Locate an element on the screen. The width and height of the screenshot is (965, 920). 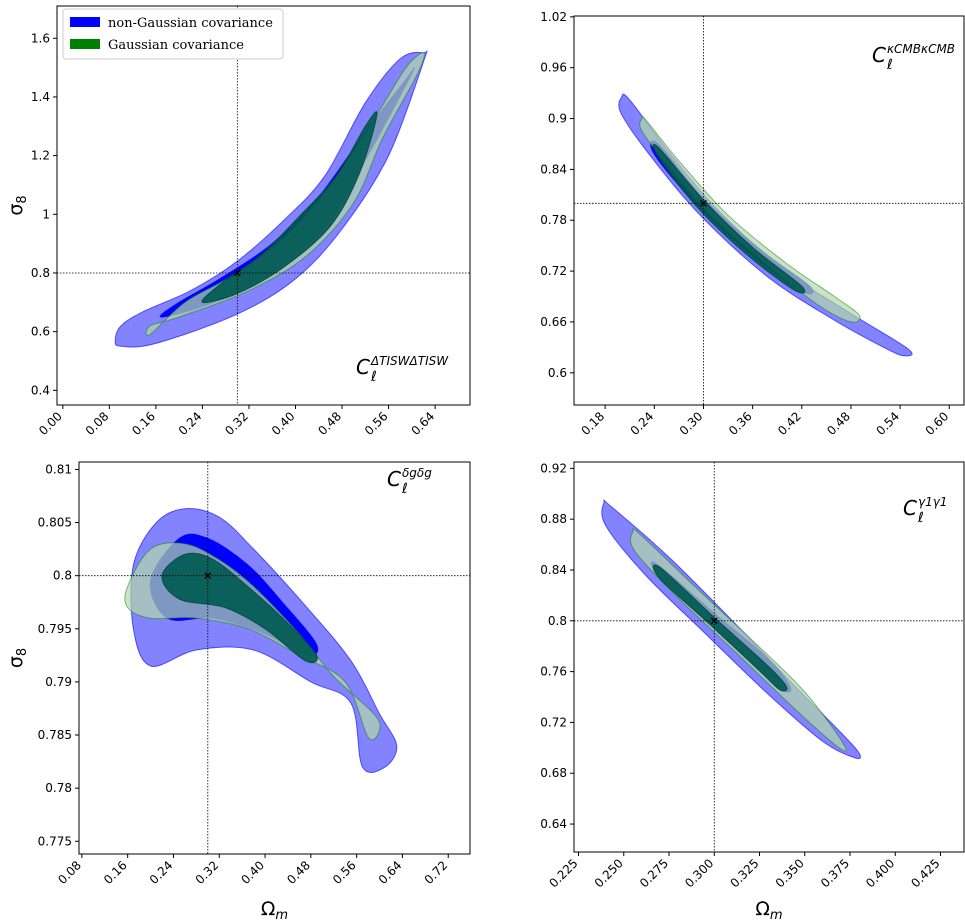
spectrum-annotation: CΔTISWΔTISW is located at coordinates (402, 366).